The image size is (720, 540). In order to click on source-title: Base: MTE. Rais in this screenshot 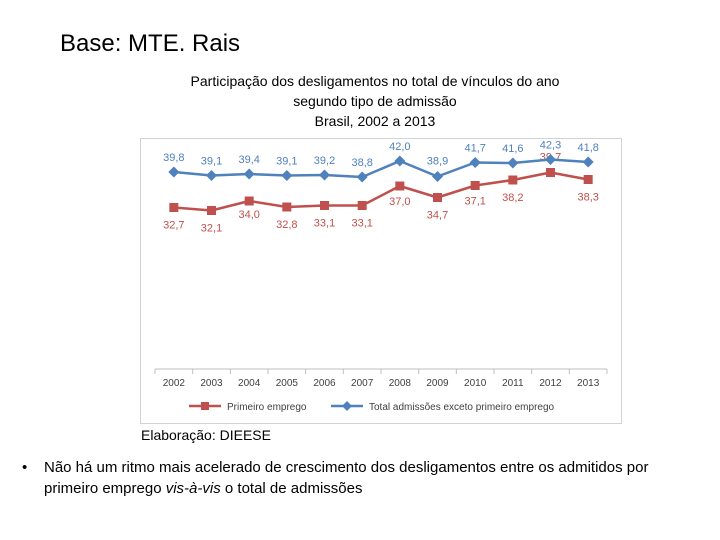, I will do `click(150, 43)`.